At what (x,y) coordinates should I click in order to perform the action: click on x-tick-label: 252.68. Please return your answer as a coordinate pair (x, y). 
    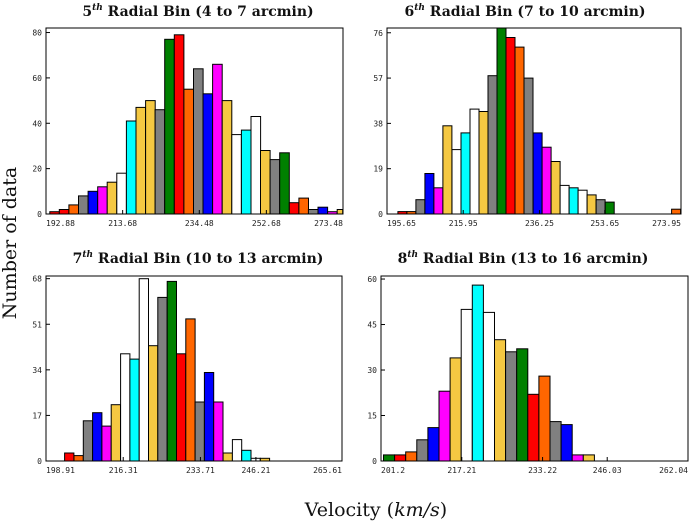
    Looking at the image, I should click on (266, 223).